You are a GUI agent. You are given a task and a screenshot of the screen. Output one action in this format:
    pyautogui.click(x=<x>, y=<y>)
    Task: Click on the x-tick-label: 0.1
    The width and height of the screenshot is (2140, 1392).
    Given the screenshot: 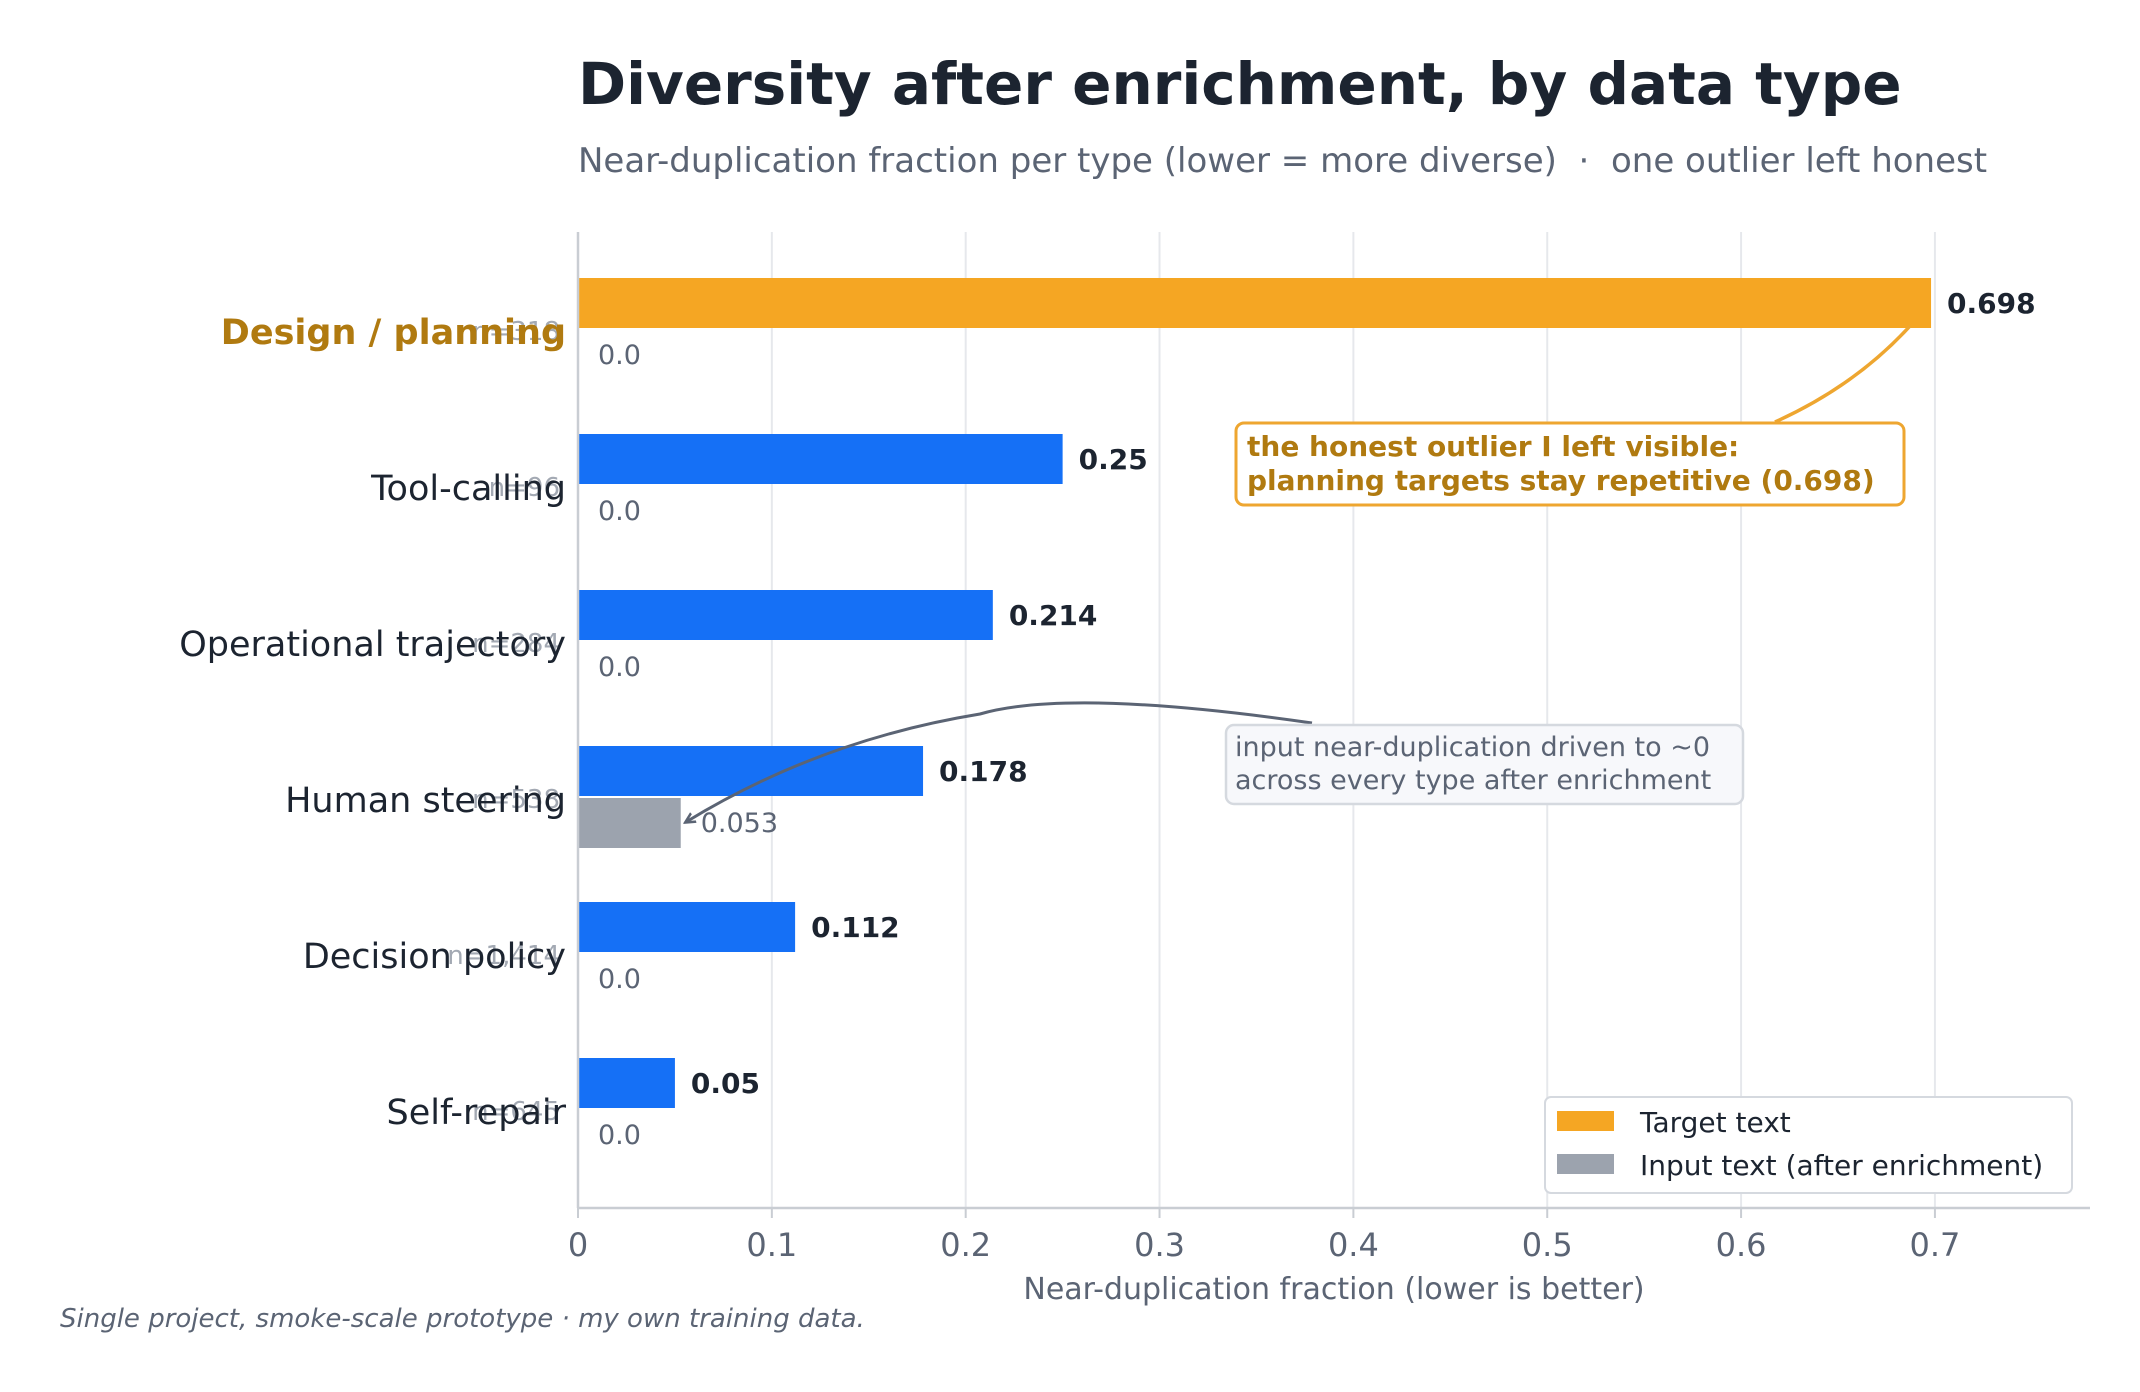 What is the action you would take?
    pyautogui.click(x=771, y=1245)
    